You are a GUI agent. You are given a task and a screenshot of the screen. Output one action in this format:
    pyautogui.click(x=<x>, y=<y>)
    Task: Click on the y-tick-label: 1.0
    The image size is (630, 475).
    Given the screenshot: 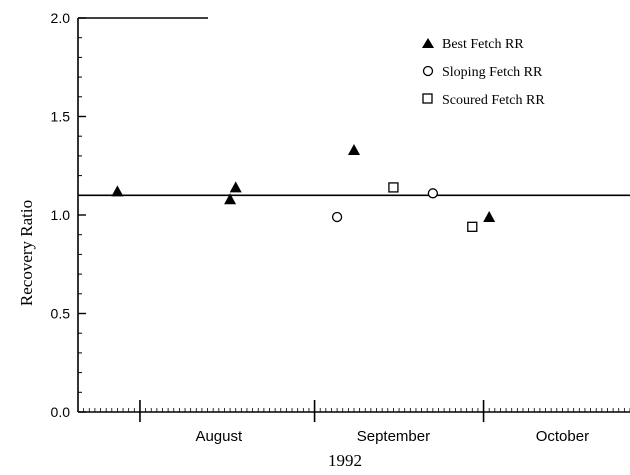 What is the action you would take?
    pyautogui.click(x=61, y=215)
    